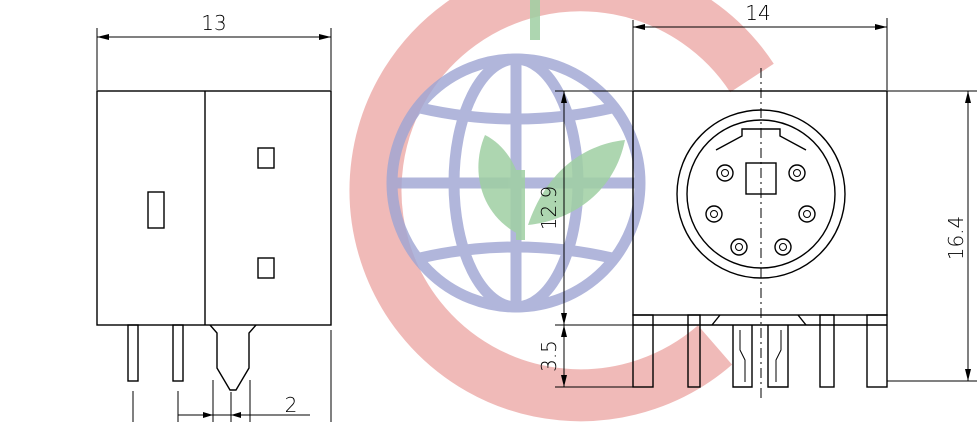  I want to click on watermark-leaves, so click(551, 120).